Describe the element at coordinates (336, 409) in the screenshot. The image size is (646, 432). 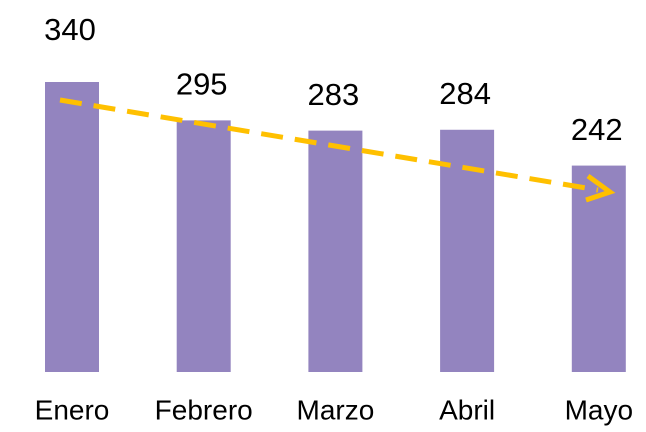
I see `x-tick-label: Marzo` at that location.